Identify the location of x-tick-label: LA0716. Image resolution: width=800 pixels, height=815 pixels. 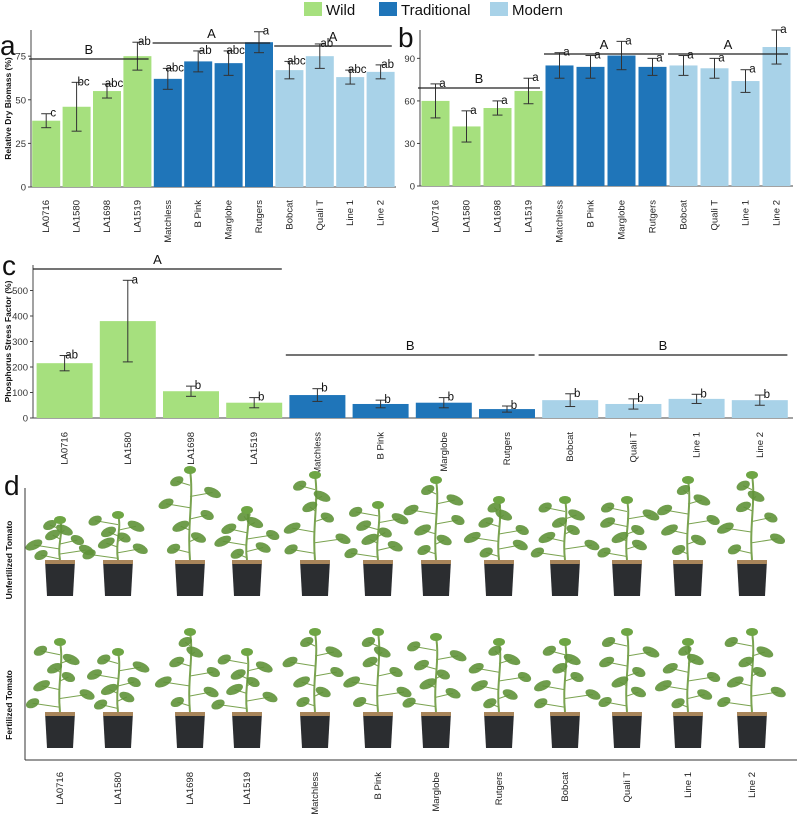
(46, 216).